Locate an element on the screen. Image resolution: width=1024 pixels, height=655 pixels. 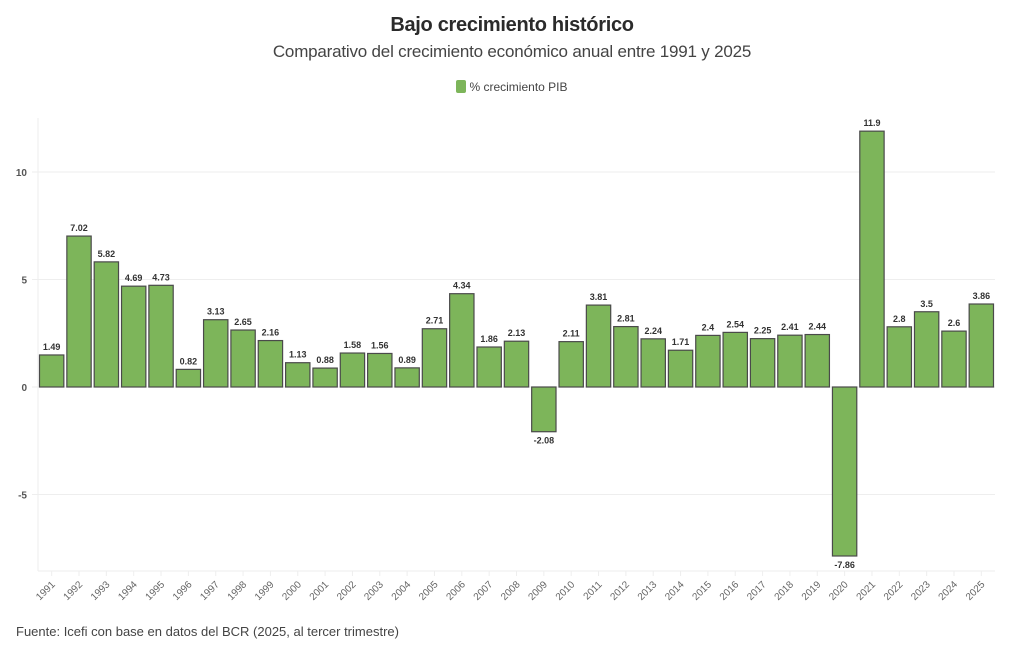
x-tick-label: 1993 is located at coordinates (101, 591).